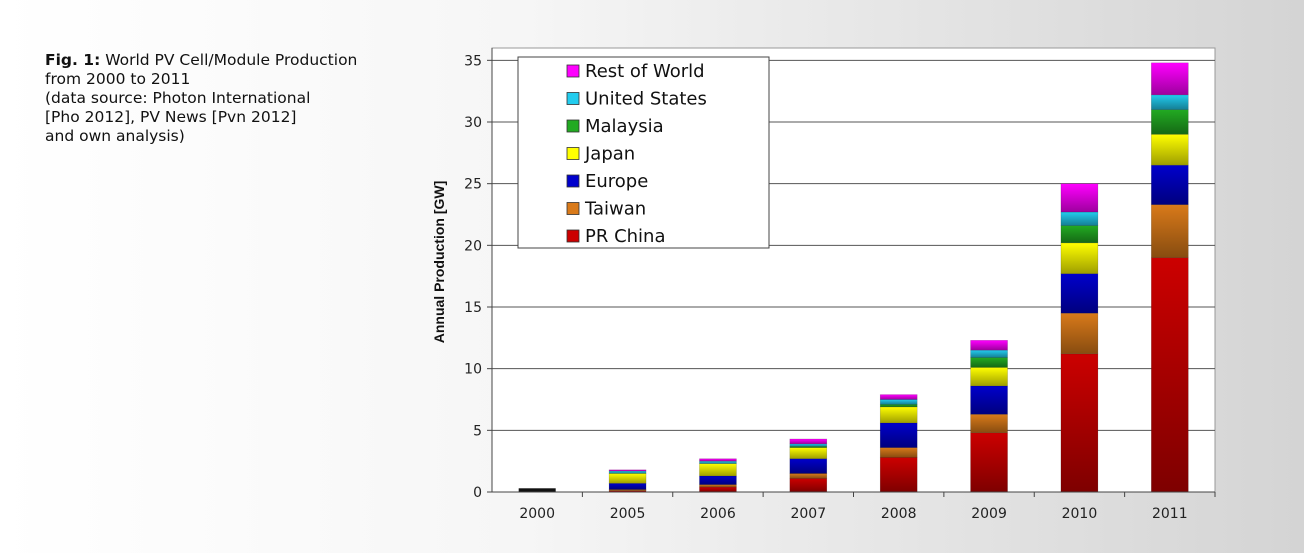  I want to click on bar-segment-2005-united-states, so click(627, 472).